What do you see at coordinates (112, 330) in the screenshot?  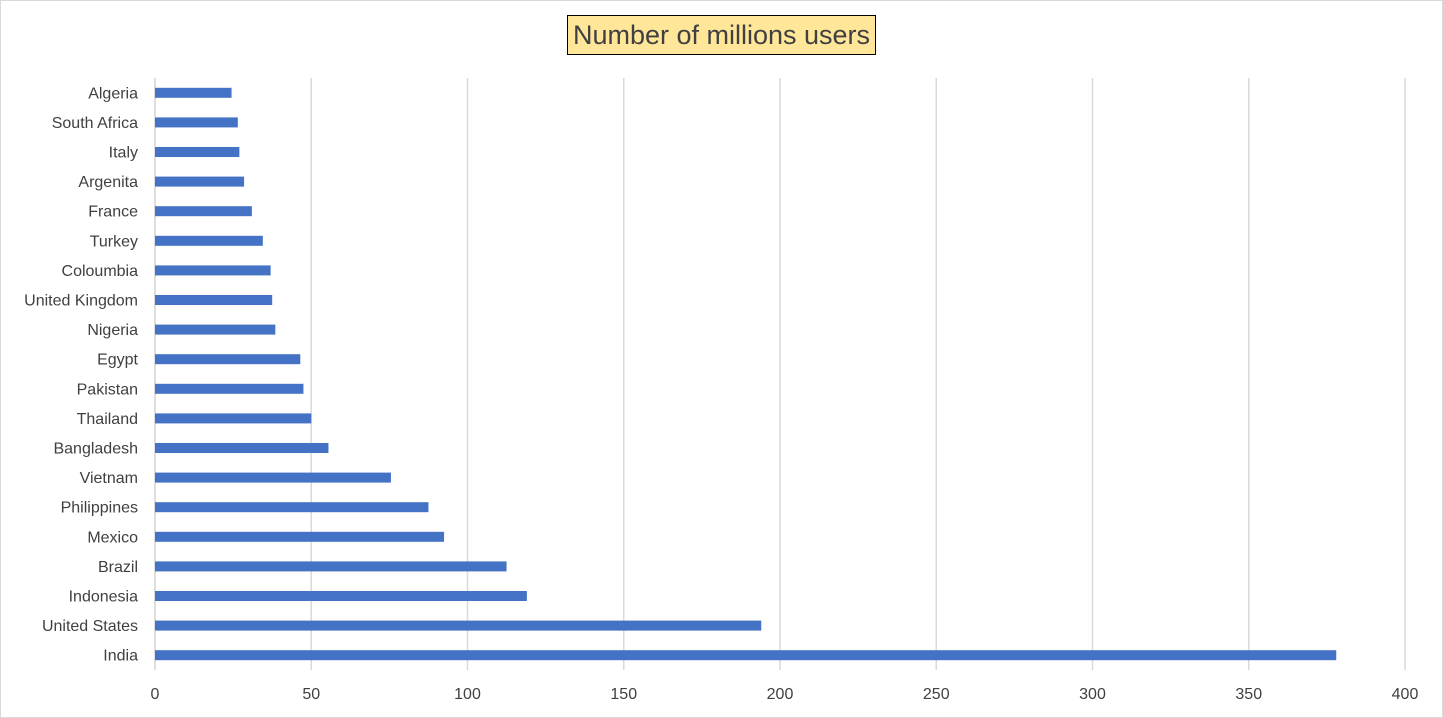 I see `category-label: Nigeria` at bounding box center [112, 330].